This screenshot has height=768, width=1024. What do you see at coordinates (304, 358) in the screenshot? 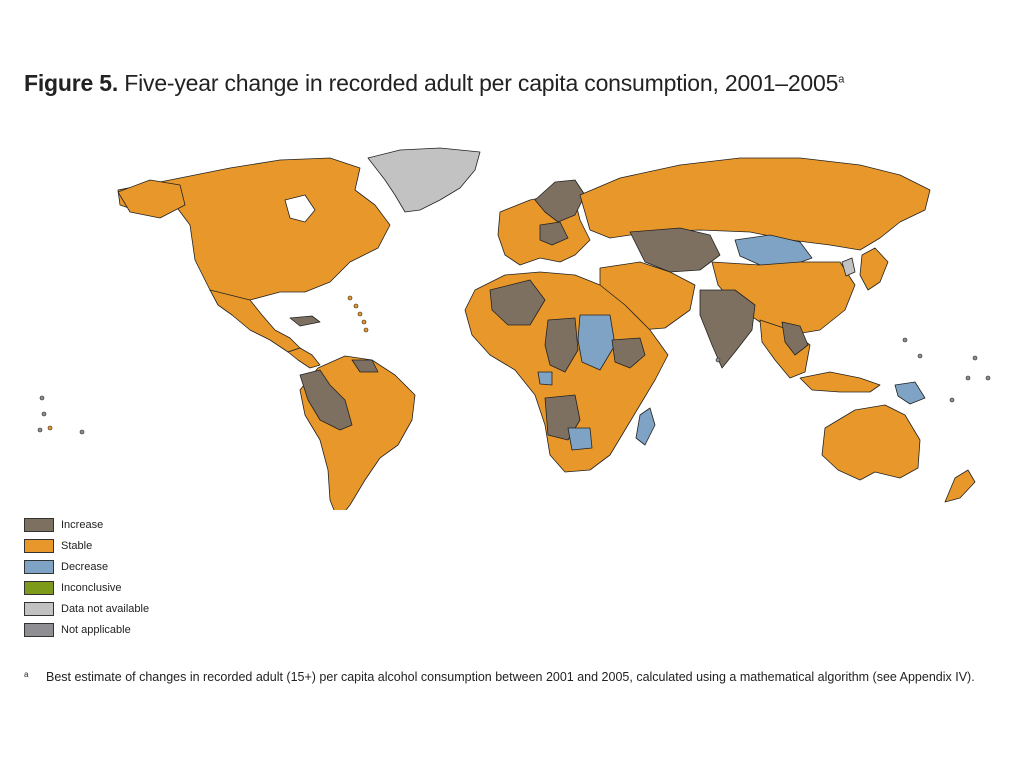
I see `region-central-america` at bounding box center [304, 358].